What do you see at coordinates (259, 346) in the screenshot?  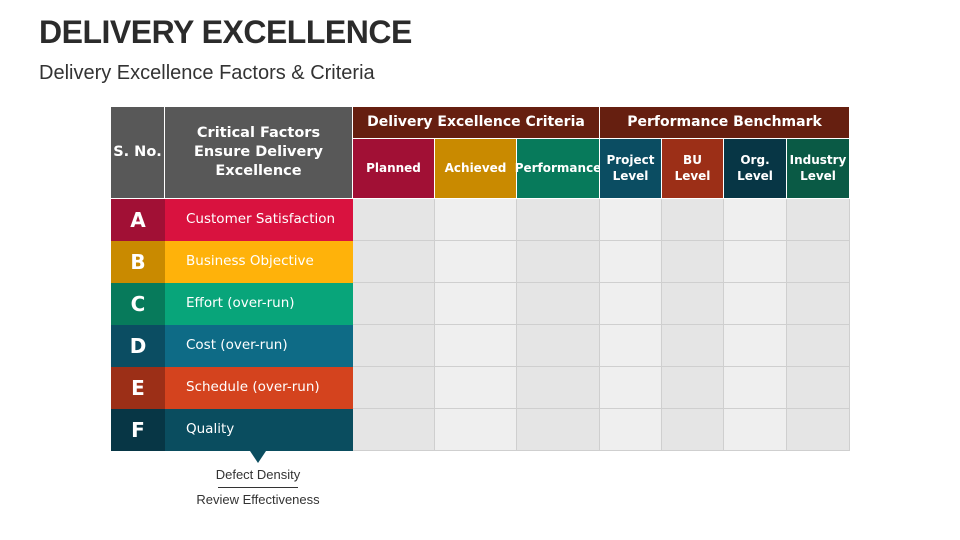 I see `row-factor: Cost (over-run)` at bounding box center [259, 346].